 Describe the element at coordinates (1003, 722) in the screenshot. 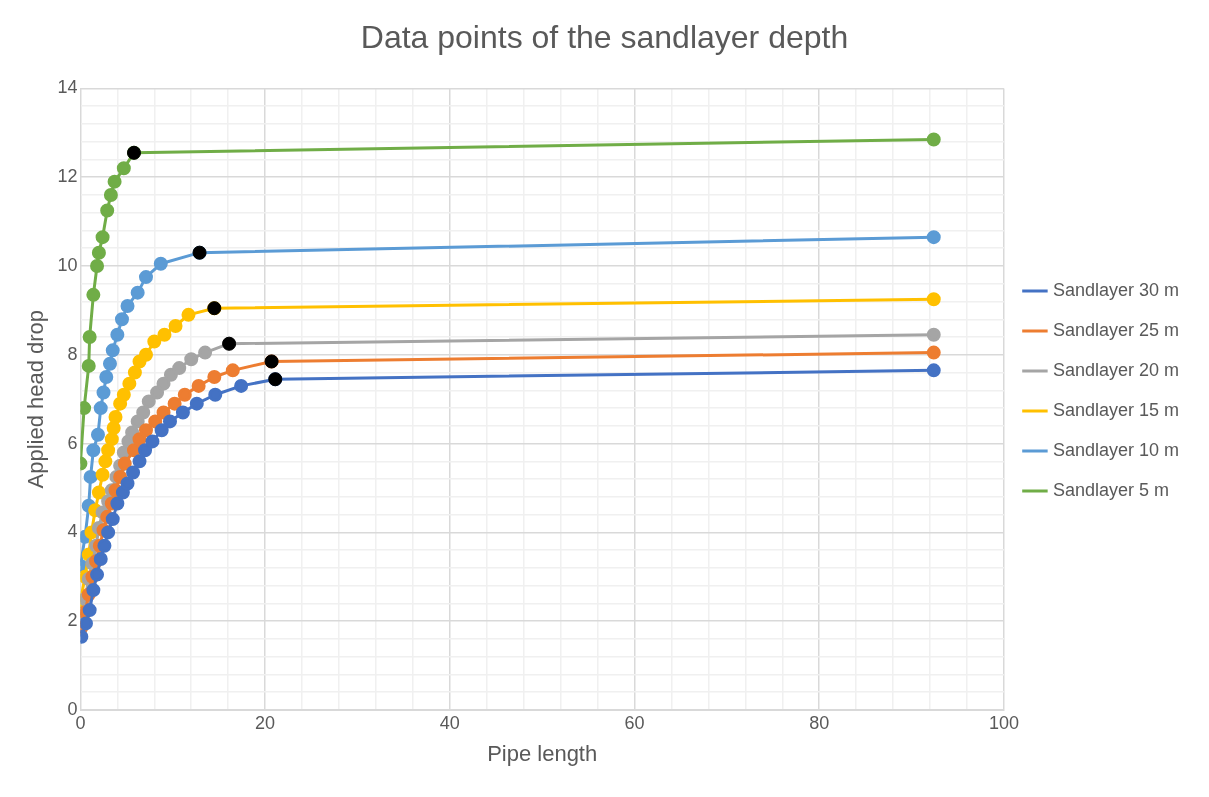

I see `x-tick-label: 100` at that location.